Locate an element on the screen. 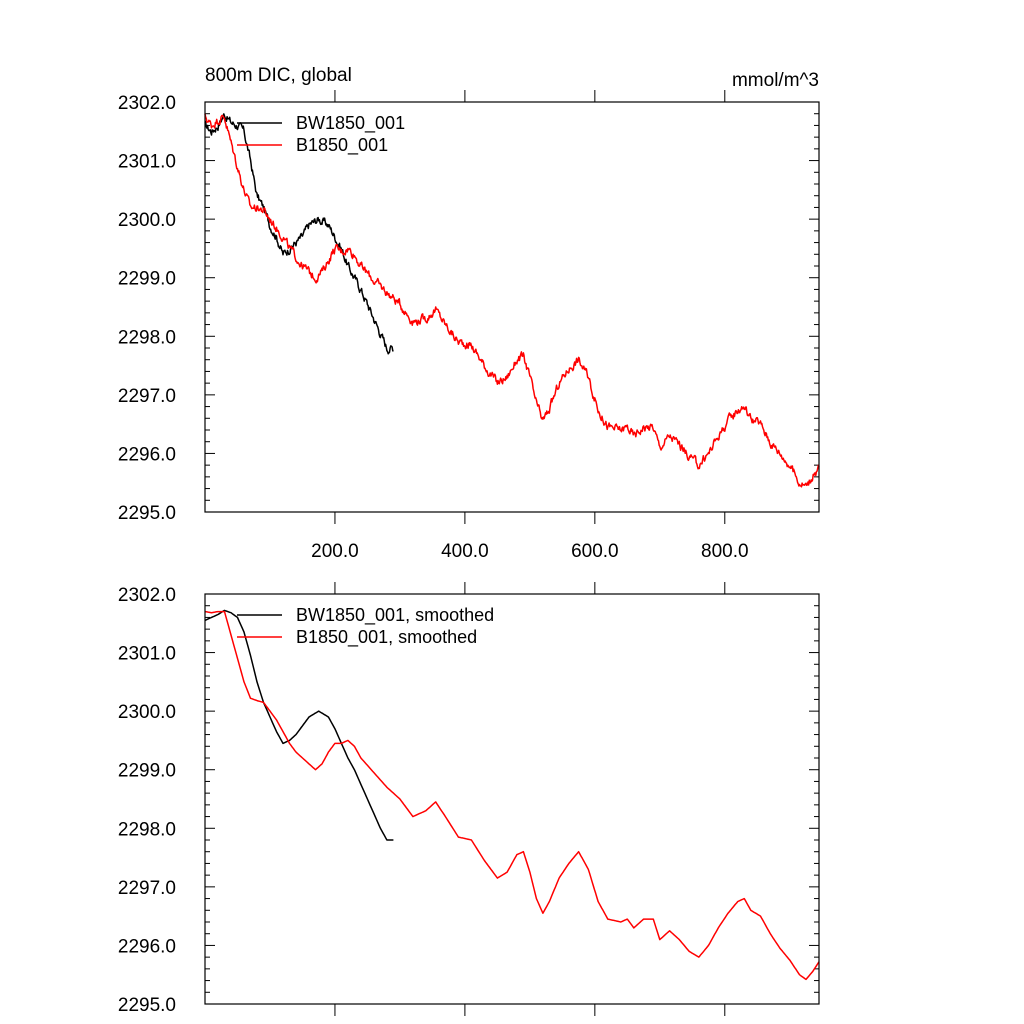  x-tick-label: 400.0 is located at coordinates (465, 551).